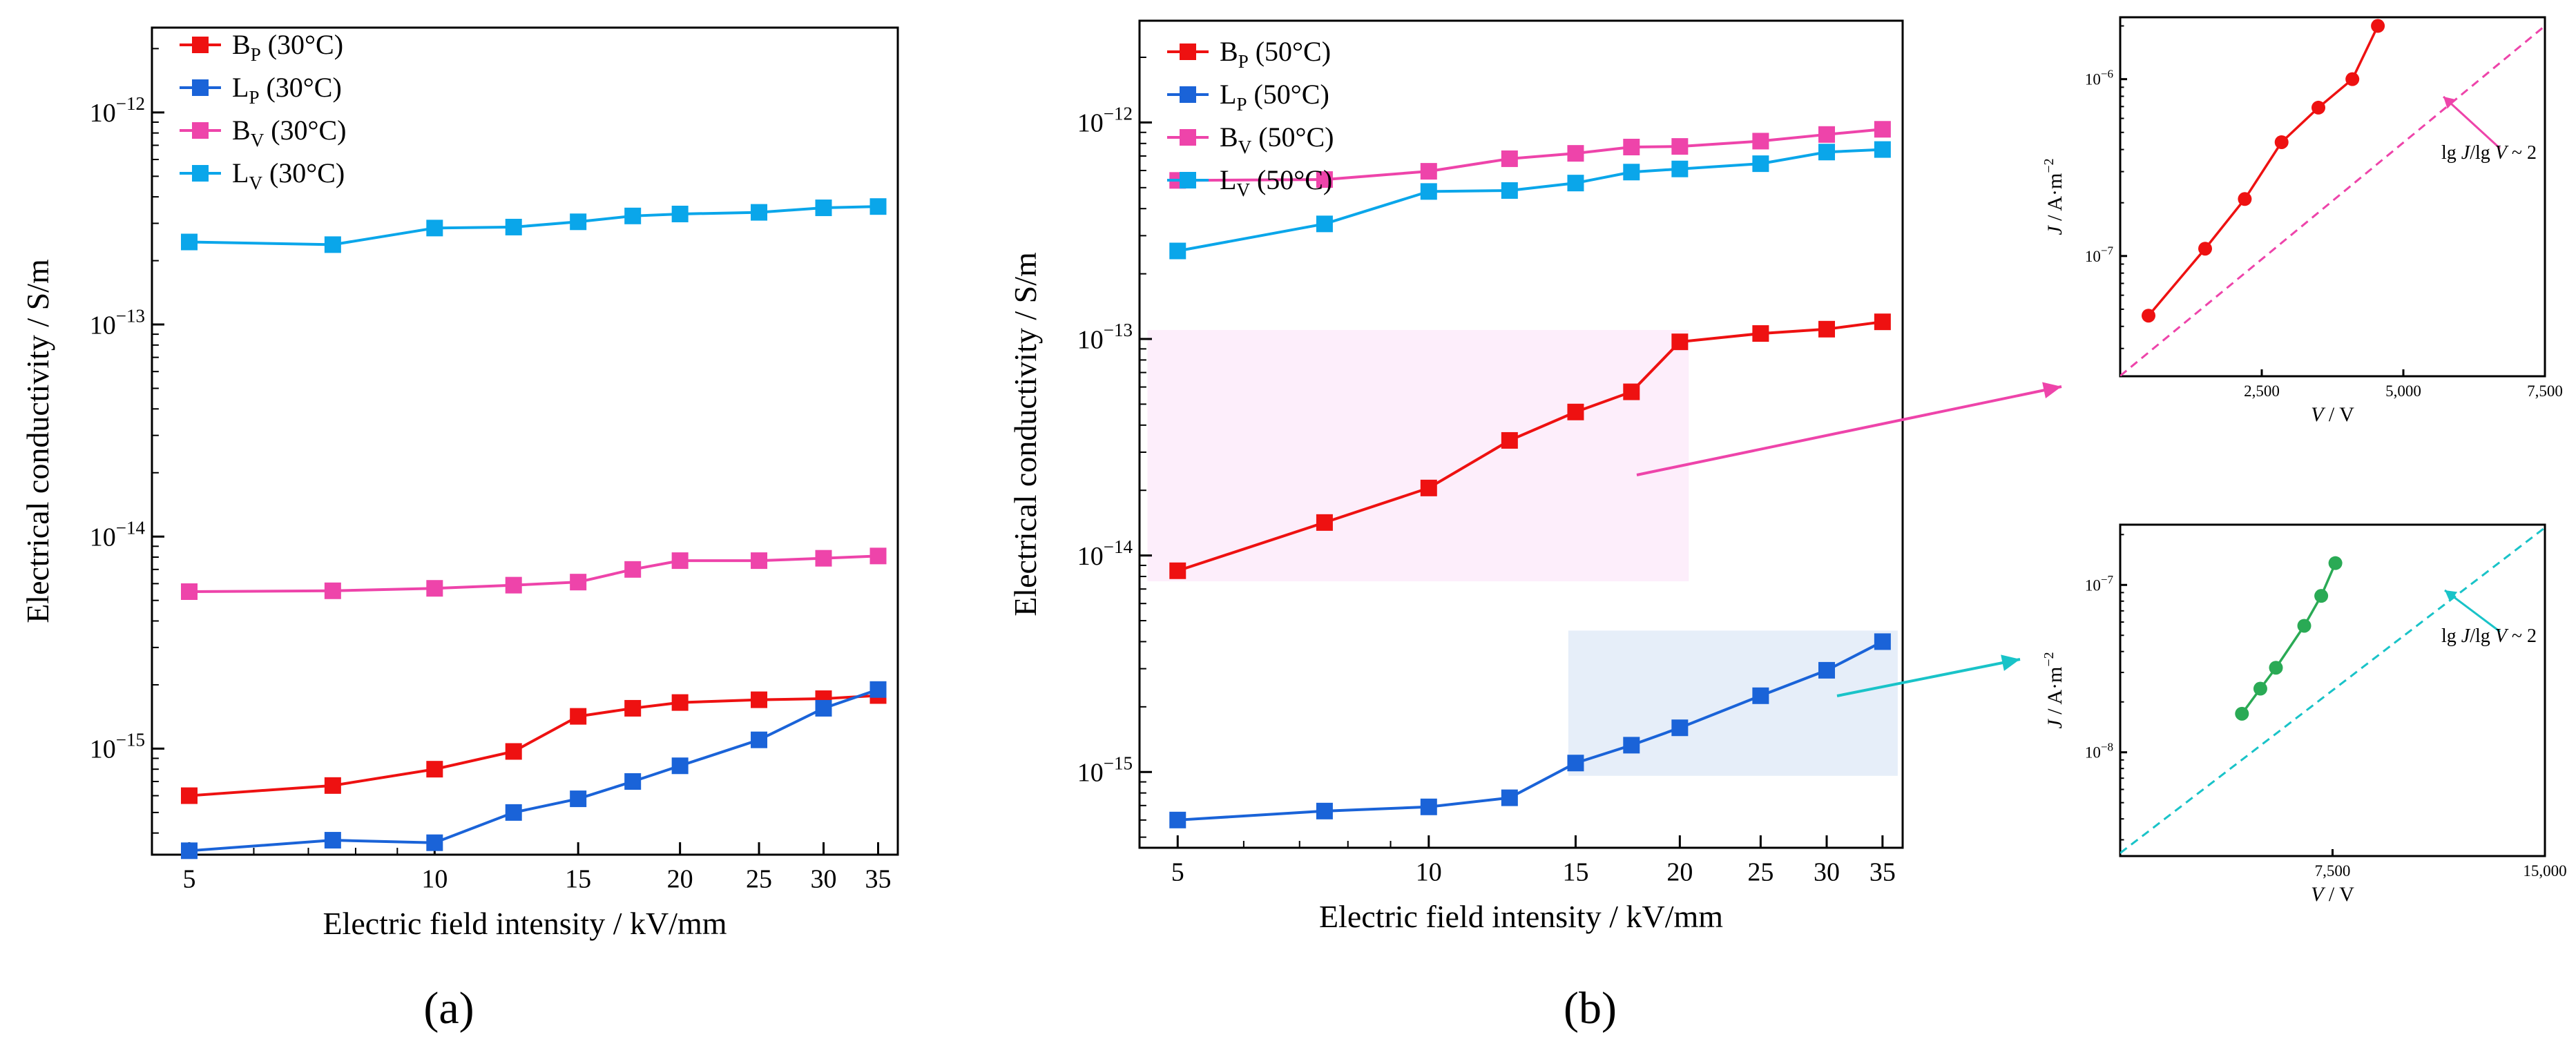 The height and width of the screenshot is (1039, 2576). Describe the element at coordinates (1274, 97) in the screenshot. I see `legend-label: LP (50°C)` at that location.